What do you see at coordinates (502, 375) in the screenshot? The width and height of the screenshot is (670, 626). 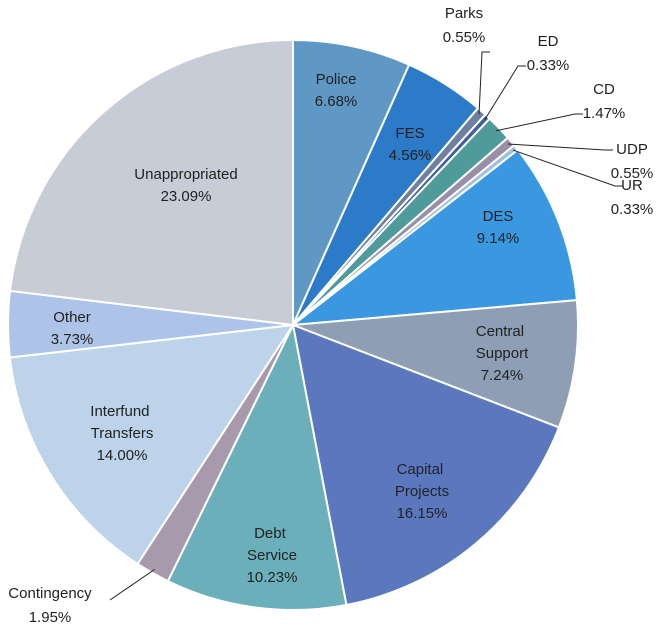 I see `slice-label: 7.24%` at bounding box center [502, 375].